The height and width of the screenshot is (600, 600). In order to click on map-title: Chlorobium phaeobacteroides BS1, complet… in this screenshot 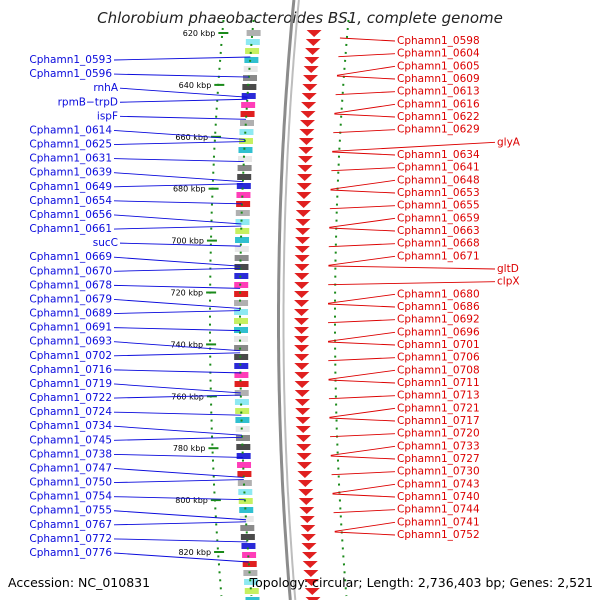, I will do `click(300, 18)`.